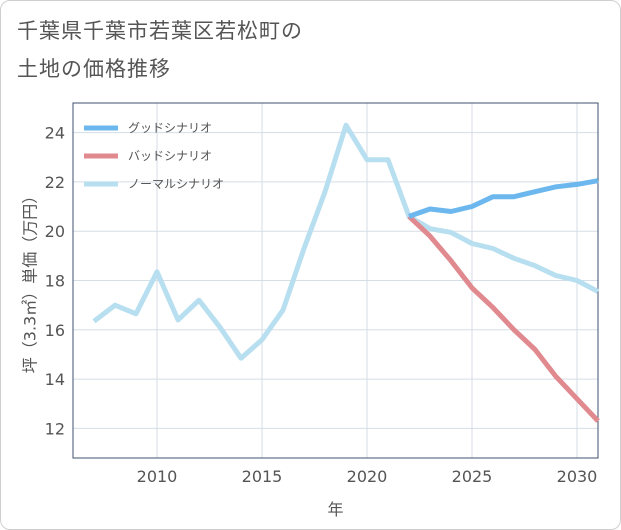 This screenshot has height=530, width=621. Describe the element at coordinates (176, 184) in the screenshot. I see `legend-label: ノーマルシナリオ` at that location.